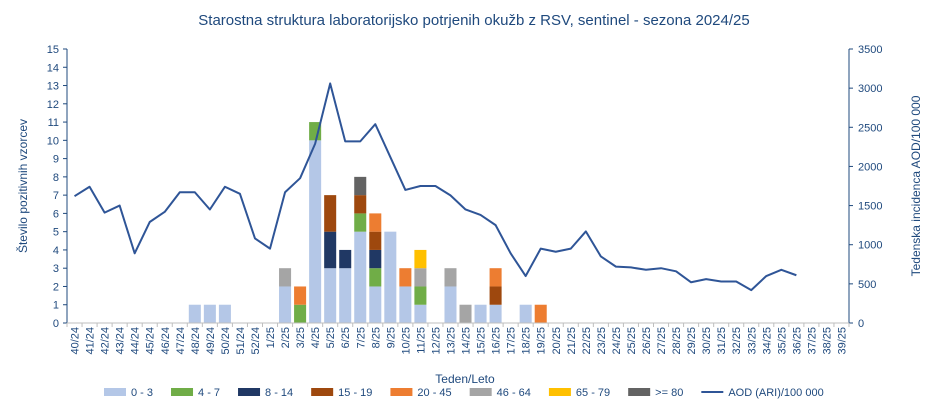  What do you see at coordinates (56, 269) in the screenshot?
I see `y-tick-label: 3` at bounding box center [56, 269].